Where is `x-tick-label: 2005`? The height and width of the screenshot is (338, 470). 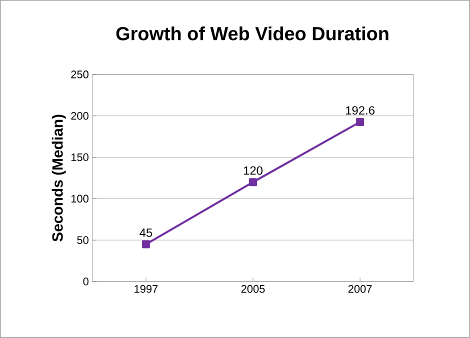
x-tick-label: 2005 is located at coordinates (253, 289).